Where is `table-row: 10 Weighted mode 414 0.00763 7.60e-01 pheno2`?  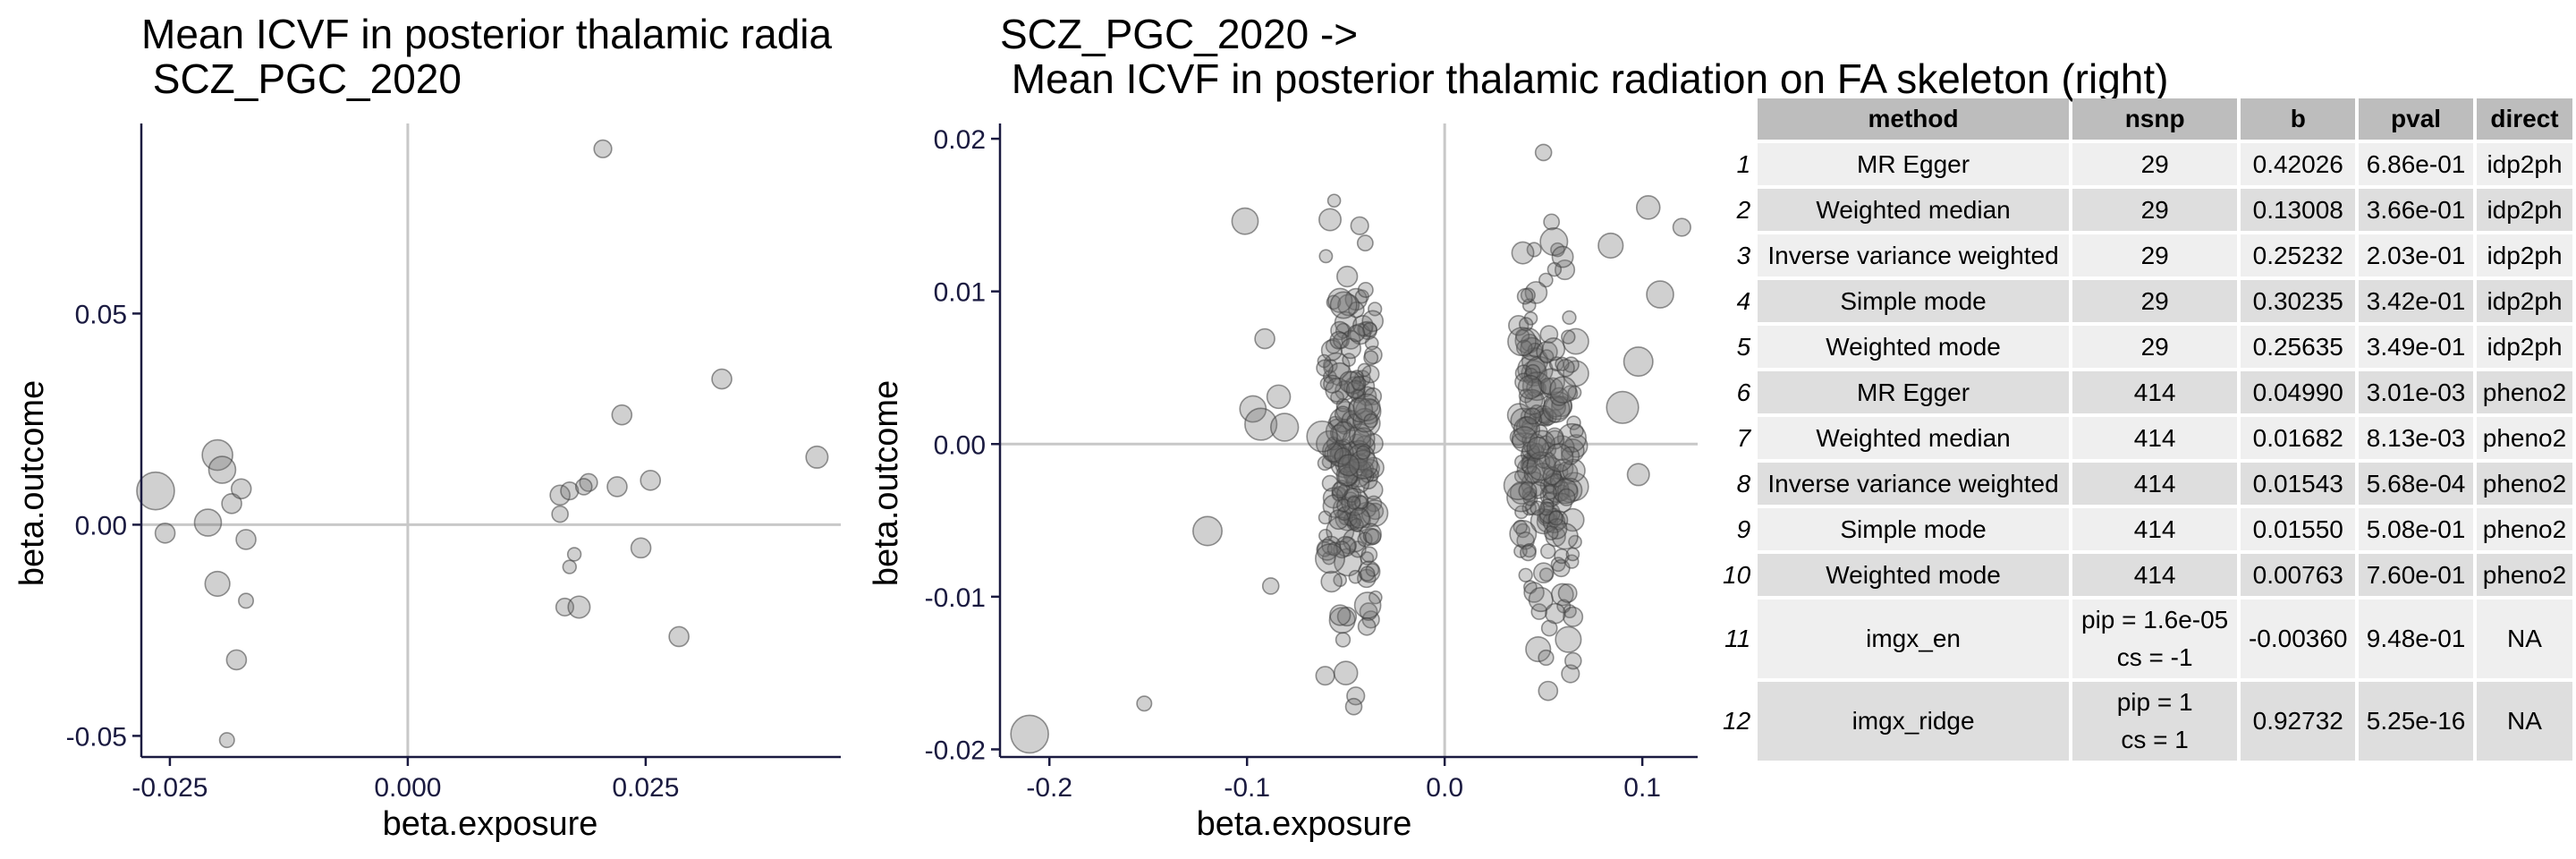 table-row: 10 Weighted mode 414 0.00763 7.60e-01 pheno2 is located at coordinates (2144, 575).